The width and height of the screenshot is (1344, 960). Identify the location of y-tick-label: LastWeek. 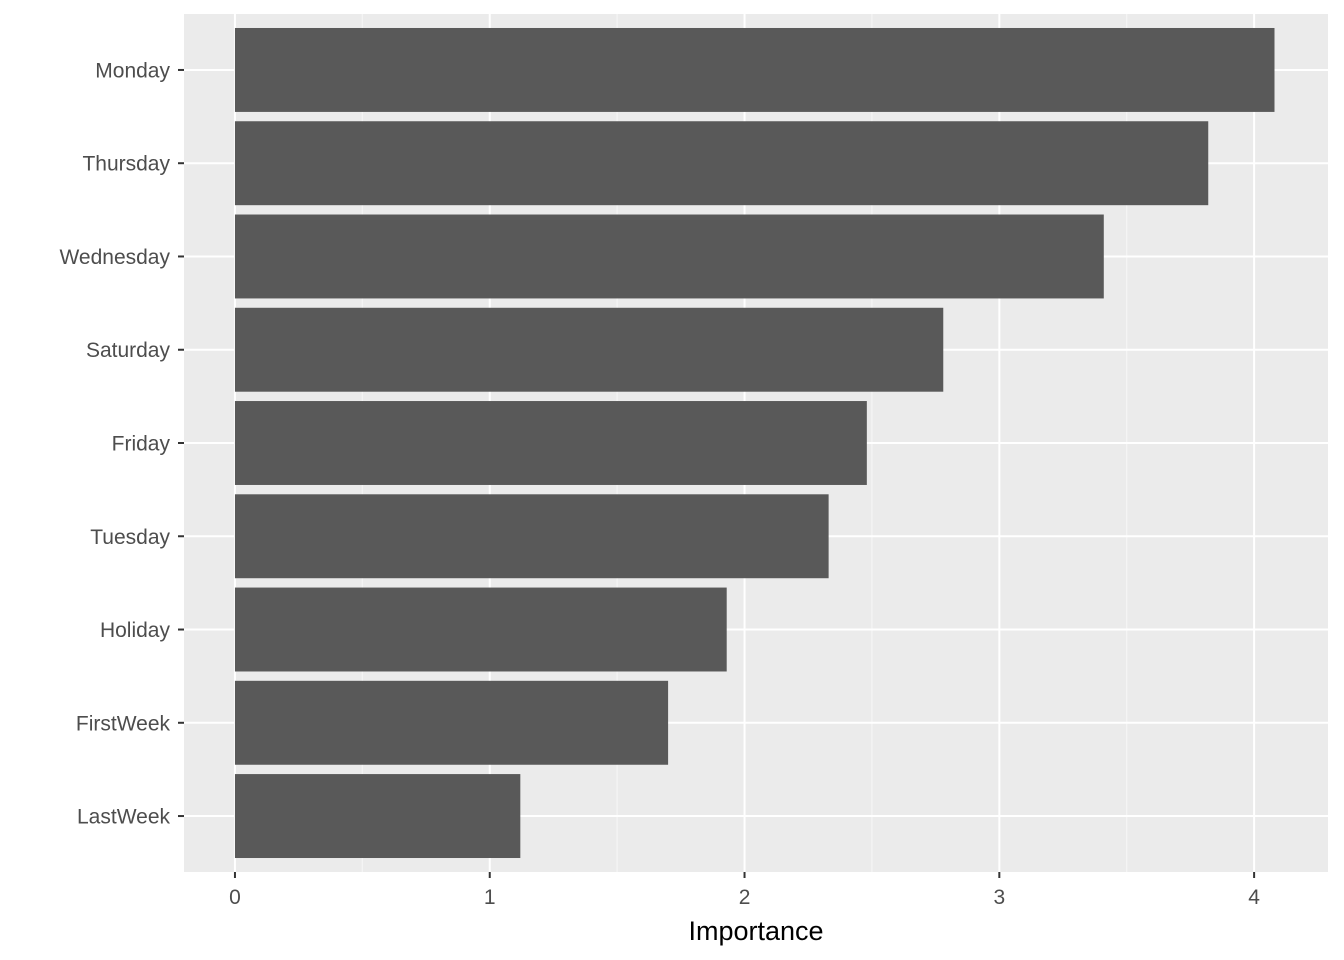
(123, 817).